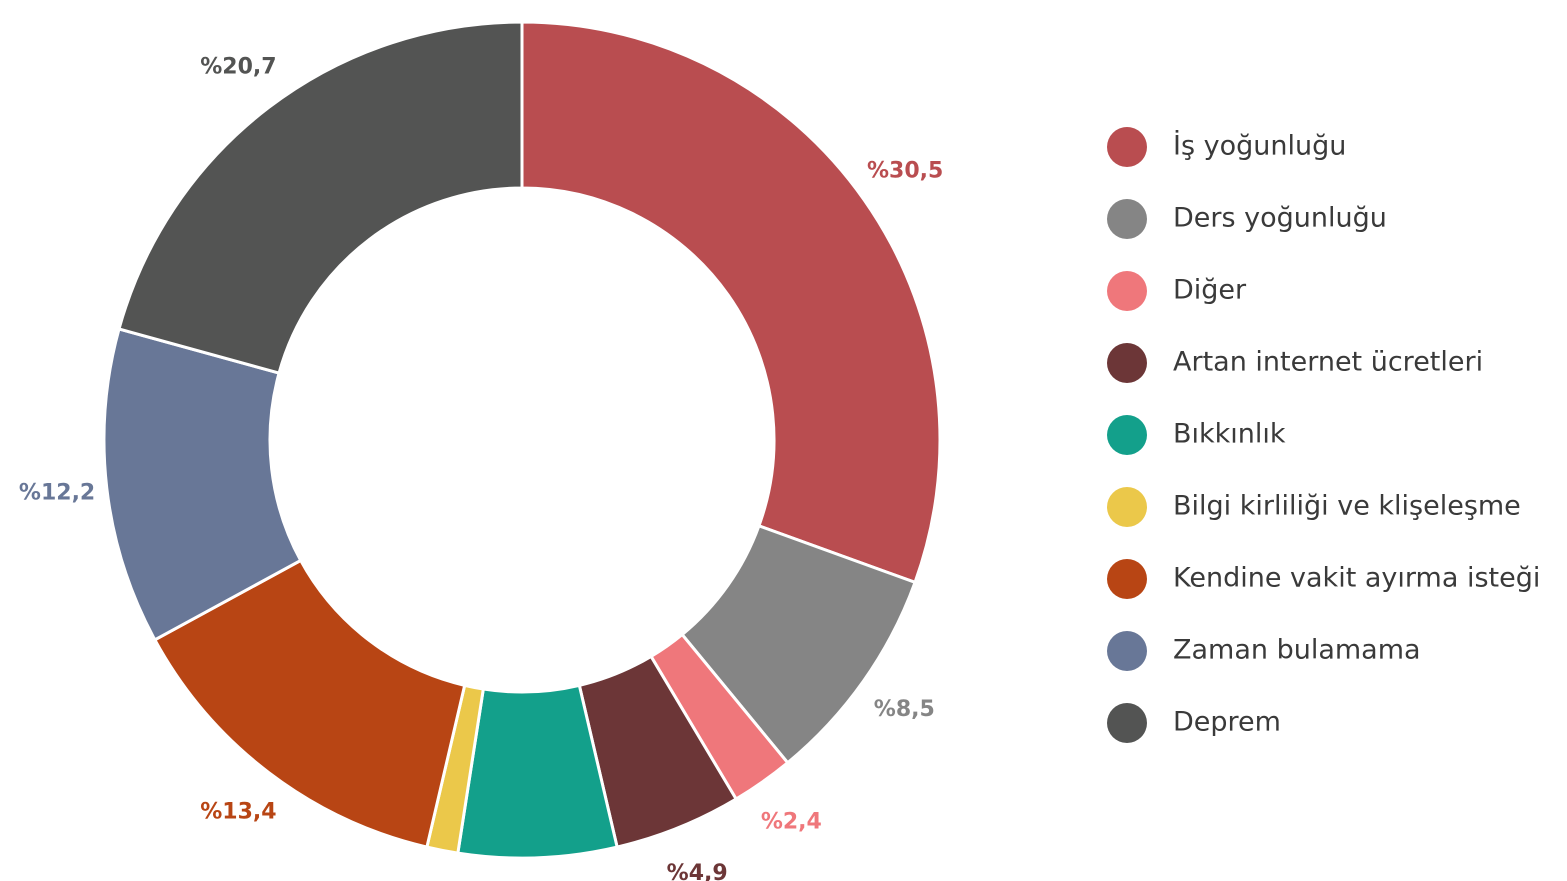  What do you see at coordinates (1210, 290) in the screenshot?
I see `legend-label: Diğer` at bounding box center [1210, 290].